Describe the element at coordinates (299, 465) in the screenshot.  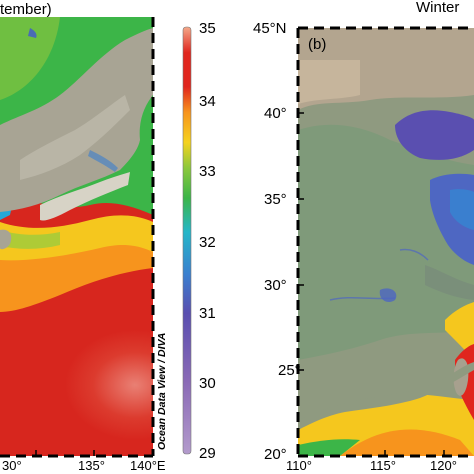
I see `panel-b-x-tick-110: 110°` at that location.